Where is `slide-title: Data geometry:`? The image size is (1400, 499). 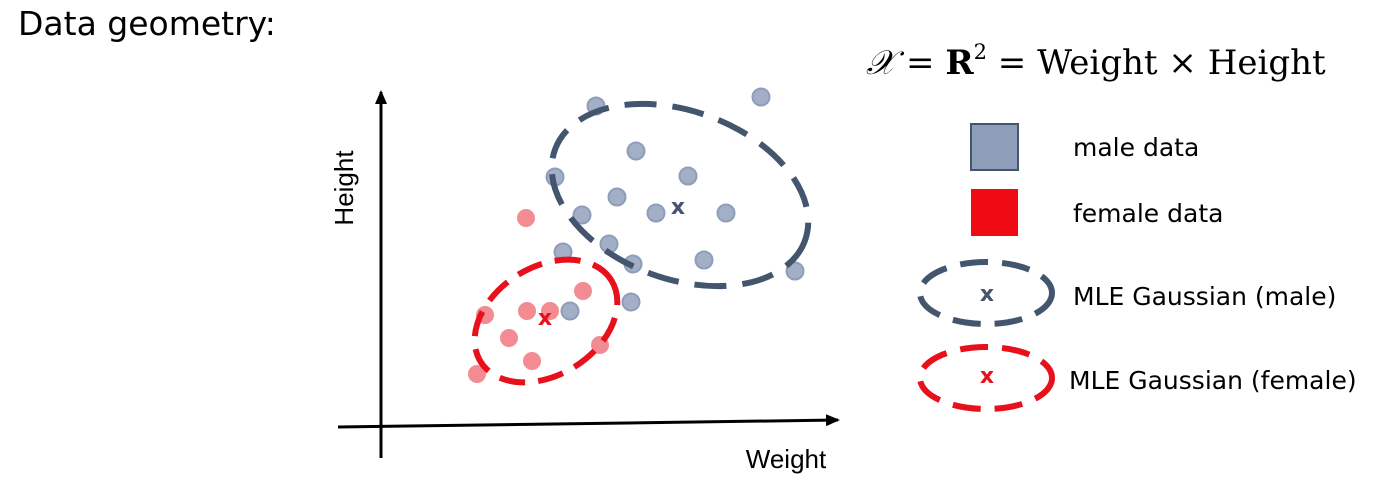
slide-title: Data geometry: is located at coordinates (147, 23).